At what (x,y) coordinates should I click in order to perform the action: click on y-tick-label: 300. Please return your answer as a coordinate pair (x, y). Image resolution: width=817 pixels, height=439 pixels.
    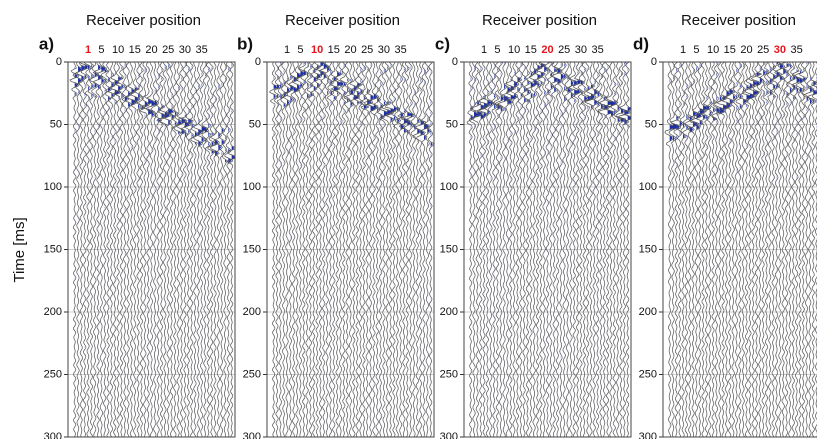
    Looking at the image, I should click on (252, 435).